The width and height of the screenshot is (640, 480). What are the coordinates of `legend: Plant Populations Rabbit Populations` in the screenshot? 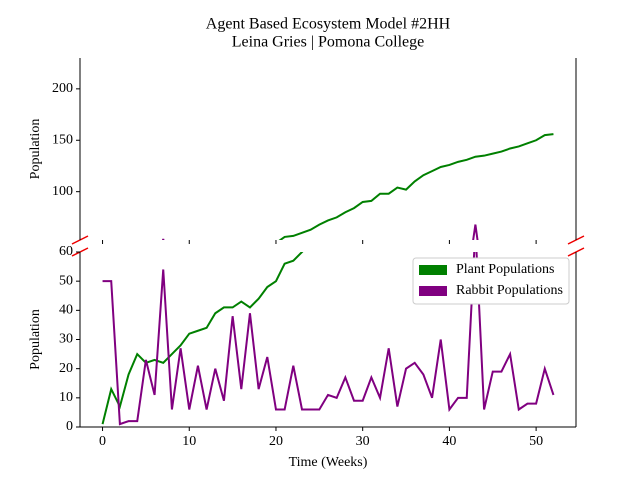 It's located at (491, 281).